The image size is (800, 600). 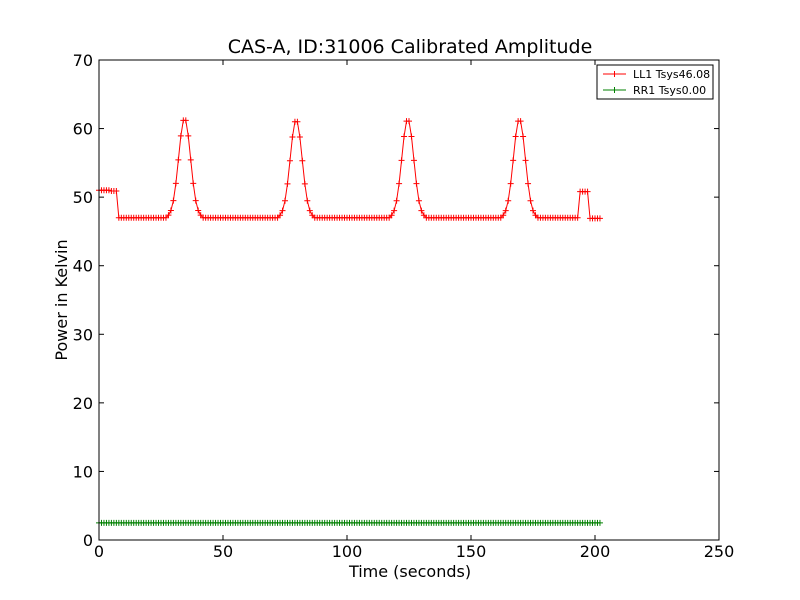 What do you see at coordinates (719, 551) in the screenshot?
I see `x-tick-label: 250` at bounding box center [719, 551].